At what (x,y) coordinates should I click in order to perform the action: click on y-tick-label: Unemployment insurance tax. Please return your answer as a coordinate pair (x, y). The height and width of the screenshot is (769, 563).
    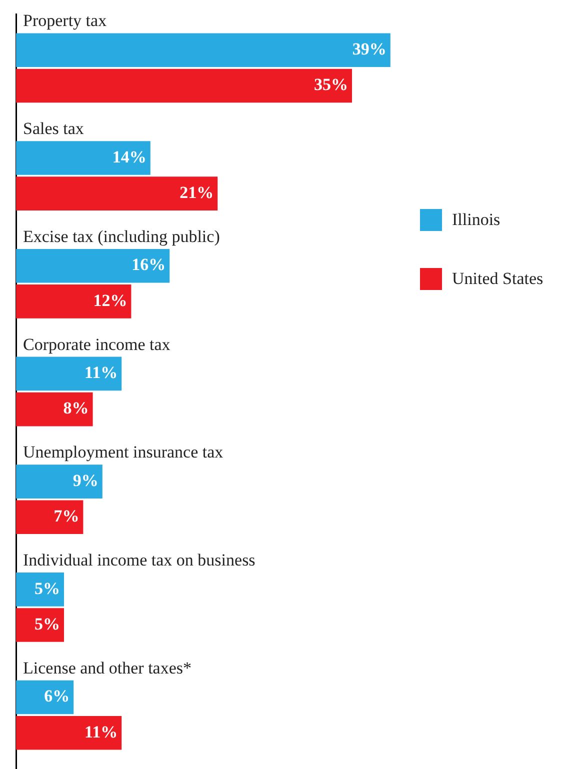
    Looking at the image, I should click on (123, 452).